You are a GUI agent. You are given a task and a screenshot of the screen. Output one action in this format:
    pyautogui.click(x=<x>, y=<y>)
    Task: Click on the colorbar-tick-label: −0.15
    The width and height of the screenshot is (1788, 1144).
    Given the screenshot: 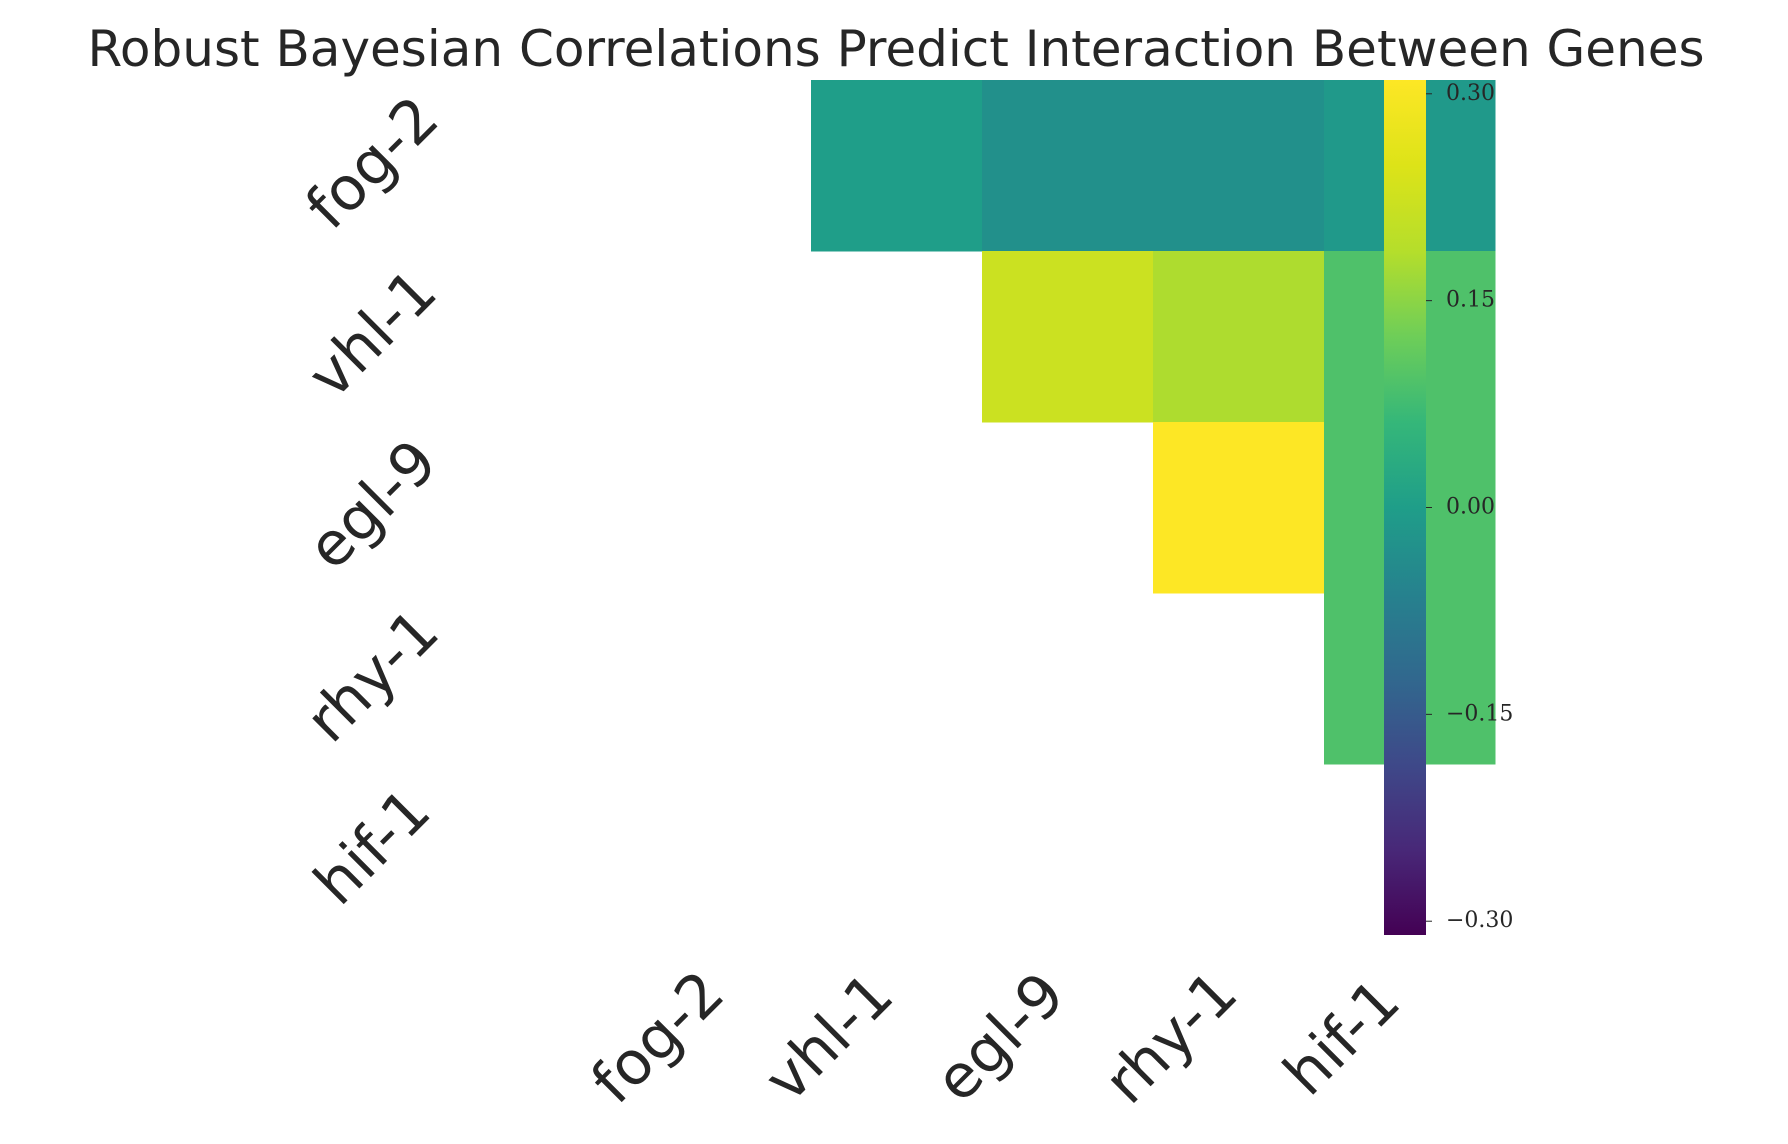 What is the action you would take?
    pyautogui.click(x=1479, y=713)
    